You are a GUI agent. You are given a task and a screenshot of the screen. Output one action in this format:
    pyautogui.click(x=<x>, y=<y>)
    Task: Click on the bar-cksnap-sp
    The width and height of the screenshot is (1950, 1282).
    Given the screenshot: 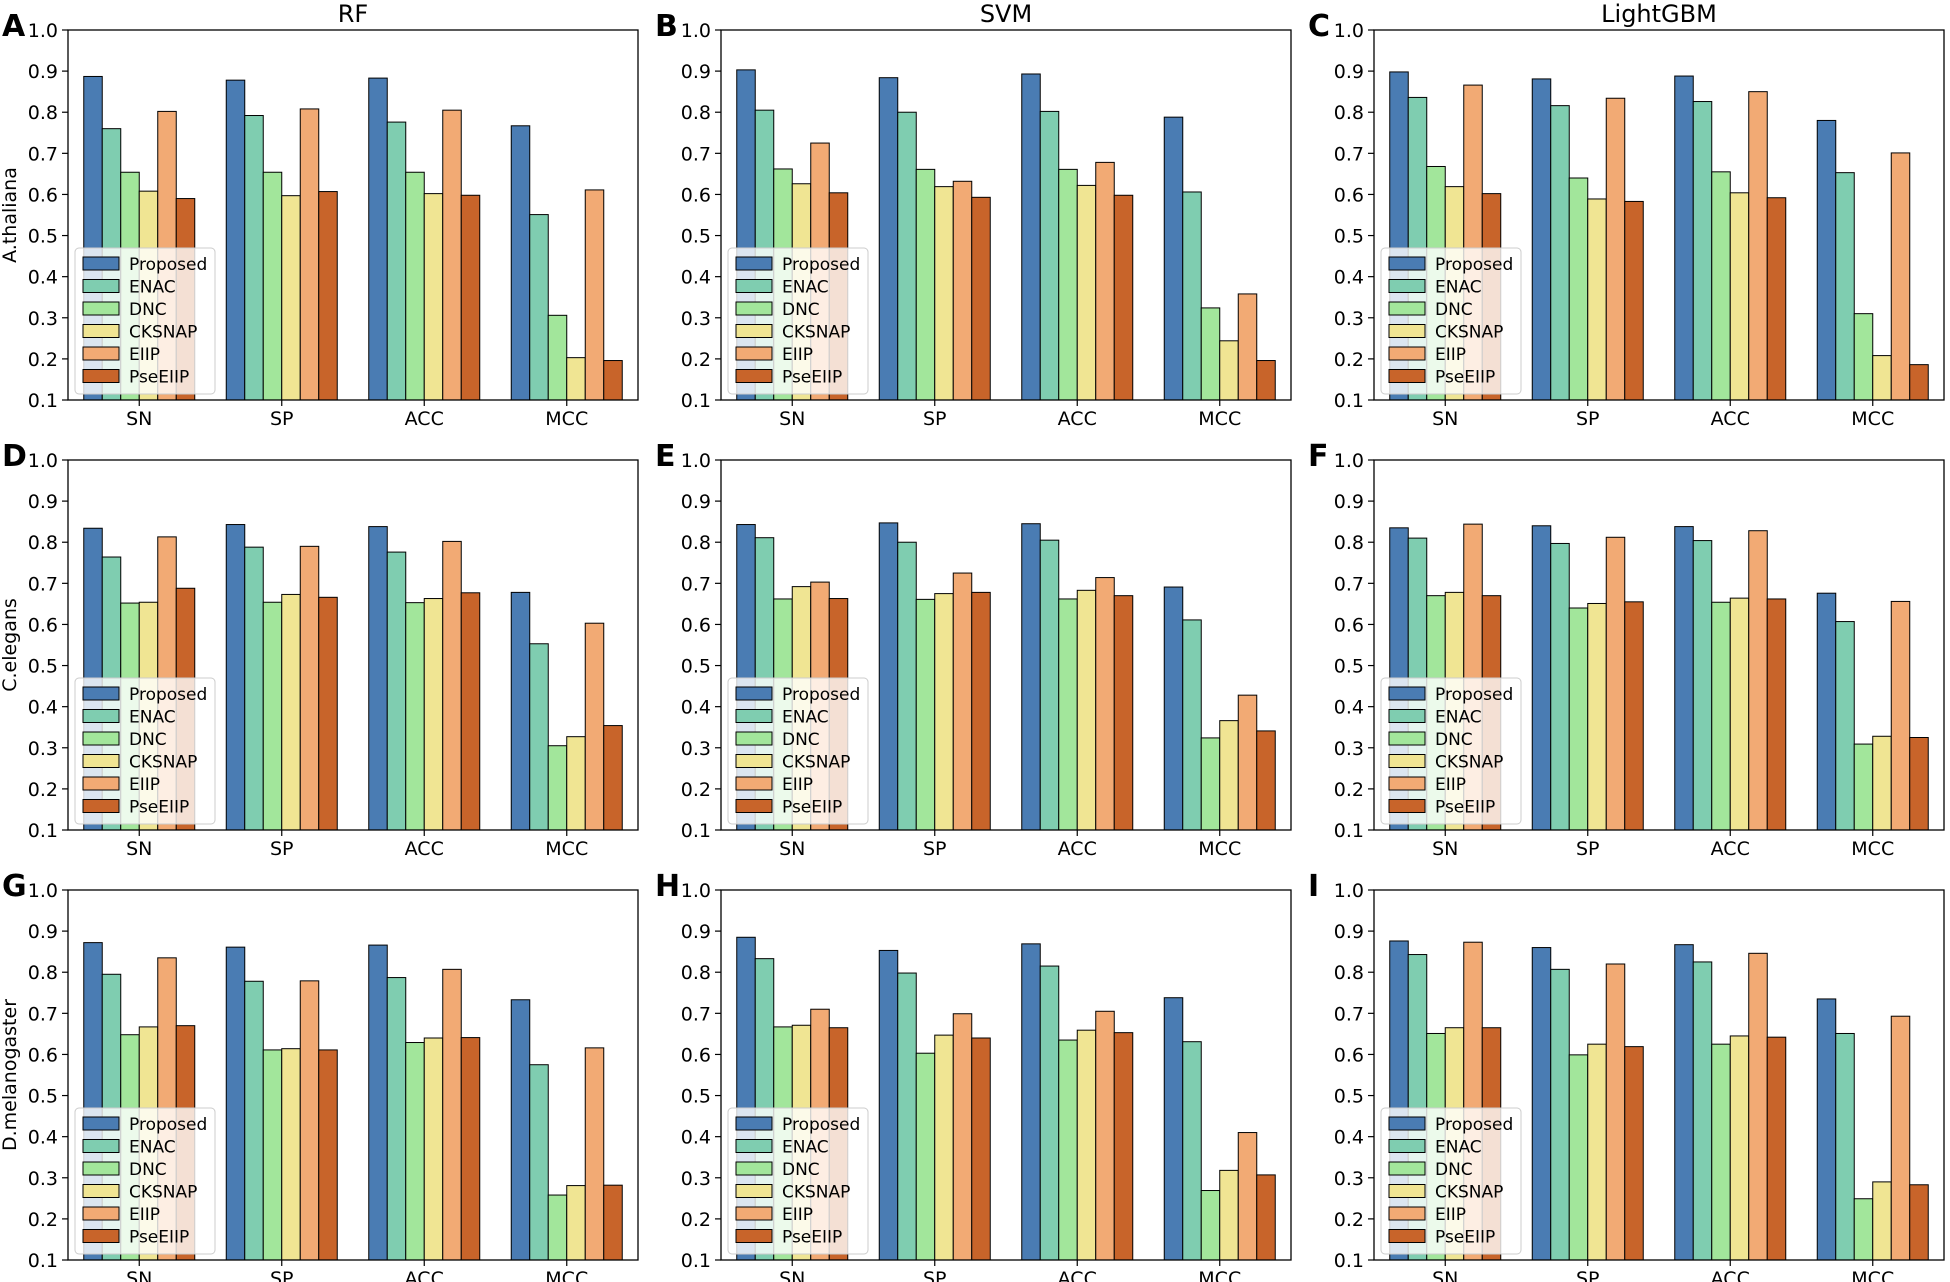 What is the action you would take?
    pyautogui.click(x=1597, y=1152)
    